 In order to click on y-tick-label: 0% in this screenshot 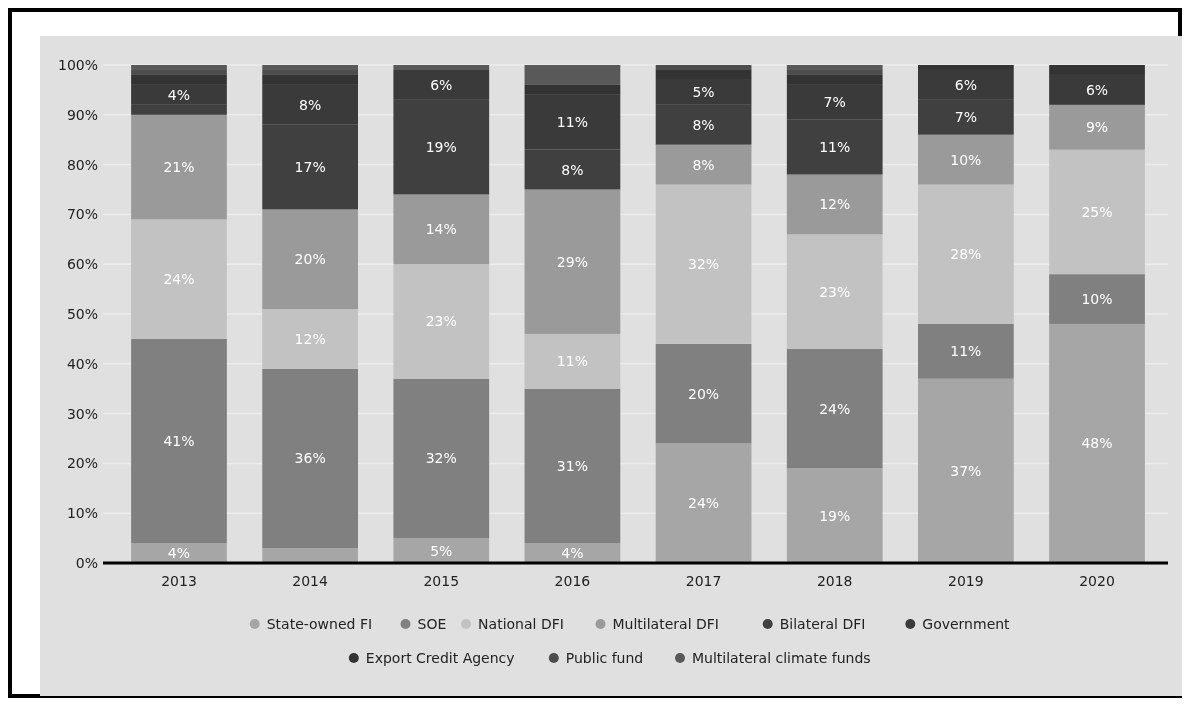, I will do `click(86, 563)`.